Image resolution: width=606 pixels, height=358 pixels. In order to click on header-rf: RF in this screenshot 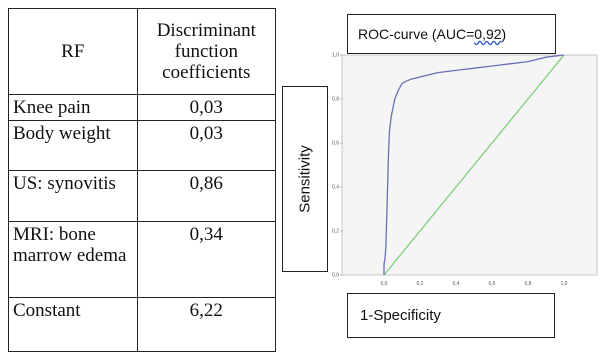, I will do `click(73, 51)`.